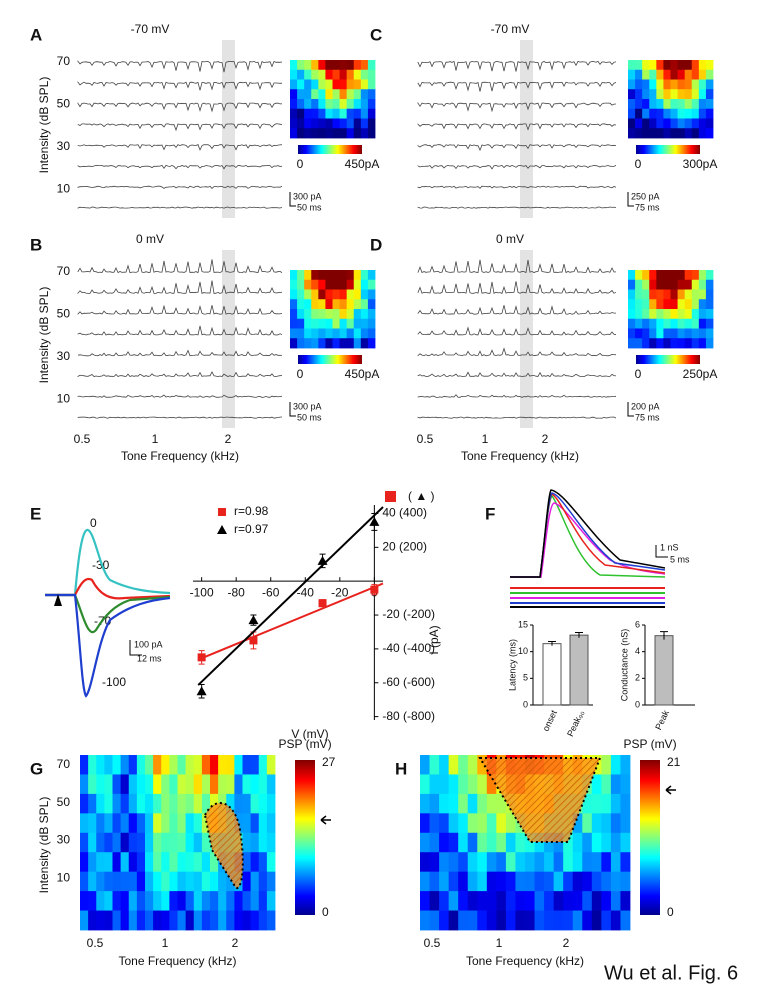 The image size is (773, 984). What do you see at coordinates (434, 639) in the screenshot?
I see `axis-title: I (pA)` at bounding box center [434, 639].